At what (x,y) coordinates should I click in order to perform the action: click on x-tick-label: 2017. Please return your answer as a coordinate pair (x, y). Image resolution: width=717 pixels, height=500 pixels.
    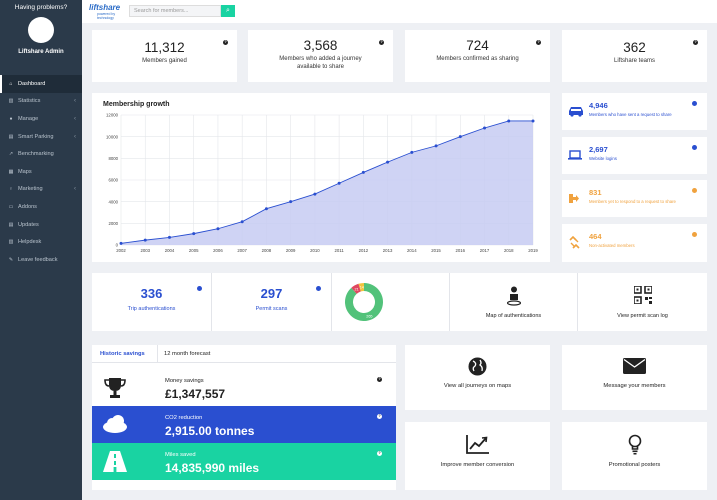
    Looking at the image, I should click on (485, 250).